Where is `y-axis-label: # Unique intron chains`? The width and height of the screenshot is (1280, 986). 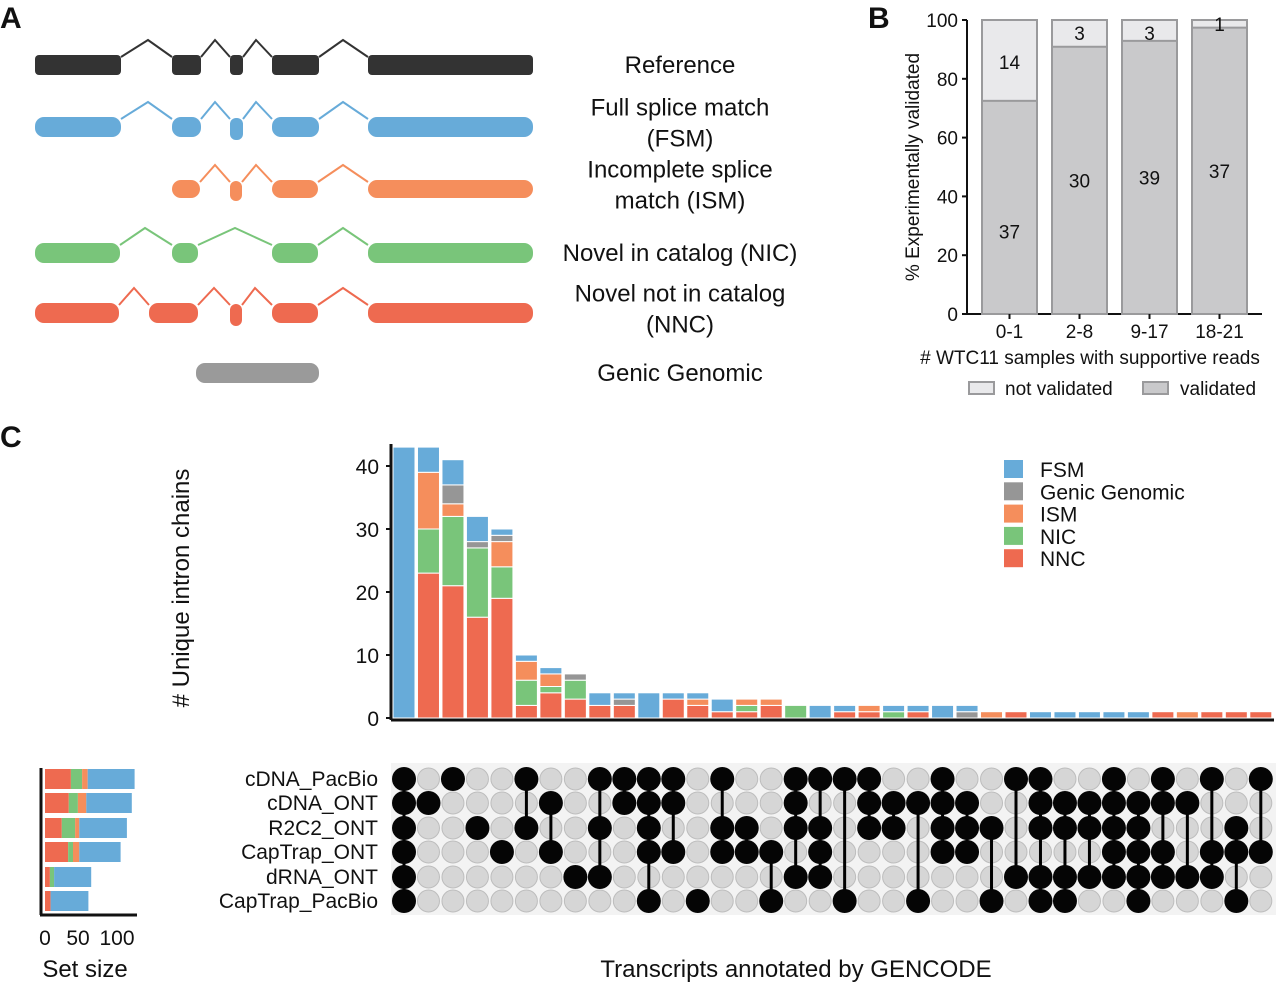 y-axis-label: # Unique intron chains is located at coordinates (181, 588).